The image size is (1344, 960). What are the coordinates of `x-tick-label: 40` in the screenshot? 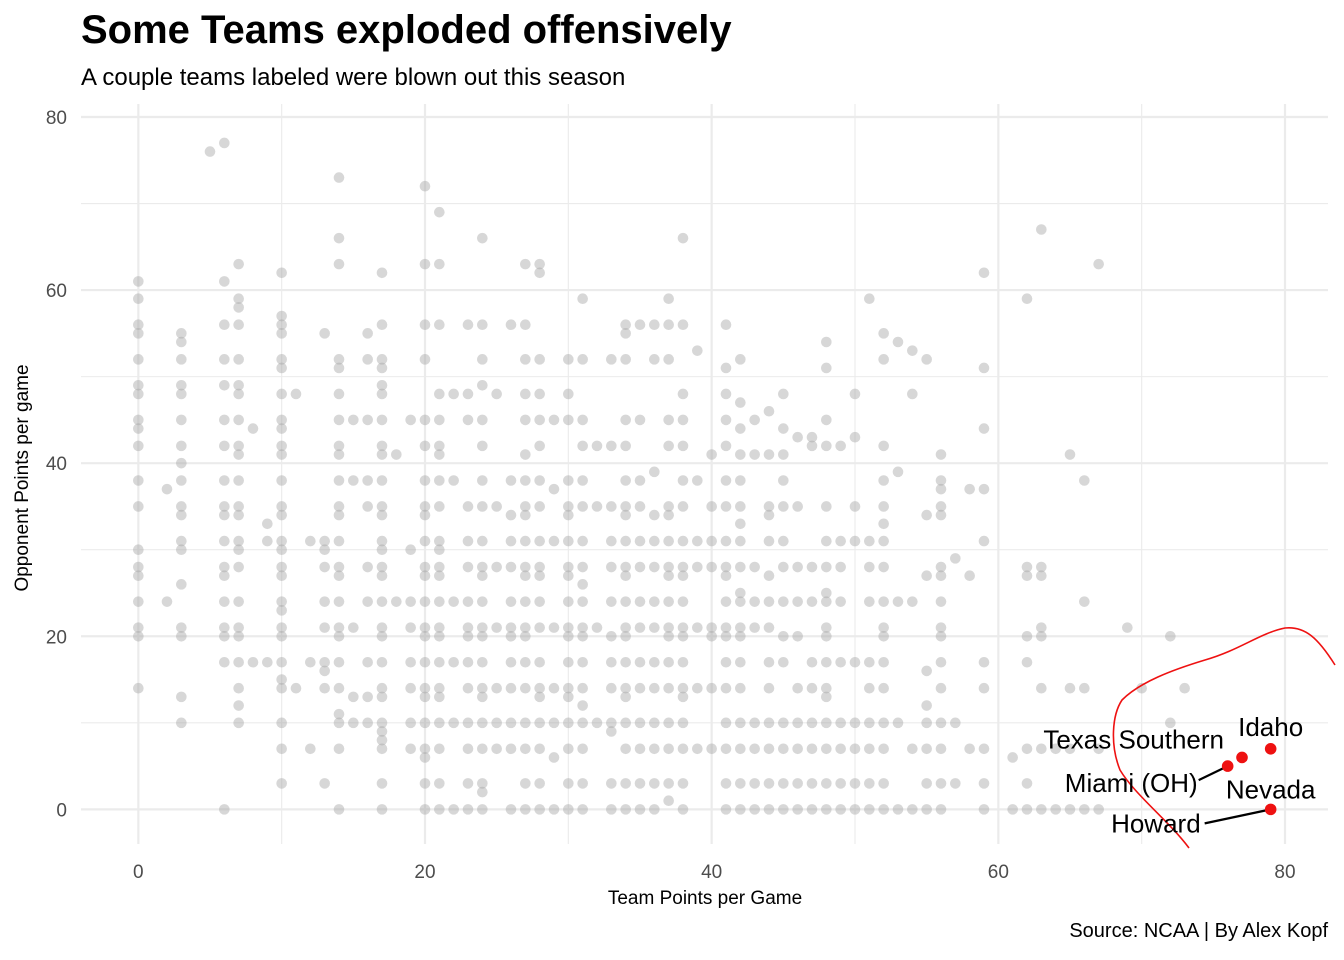 It's located at (711, 872).